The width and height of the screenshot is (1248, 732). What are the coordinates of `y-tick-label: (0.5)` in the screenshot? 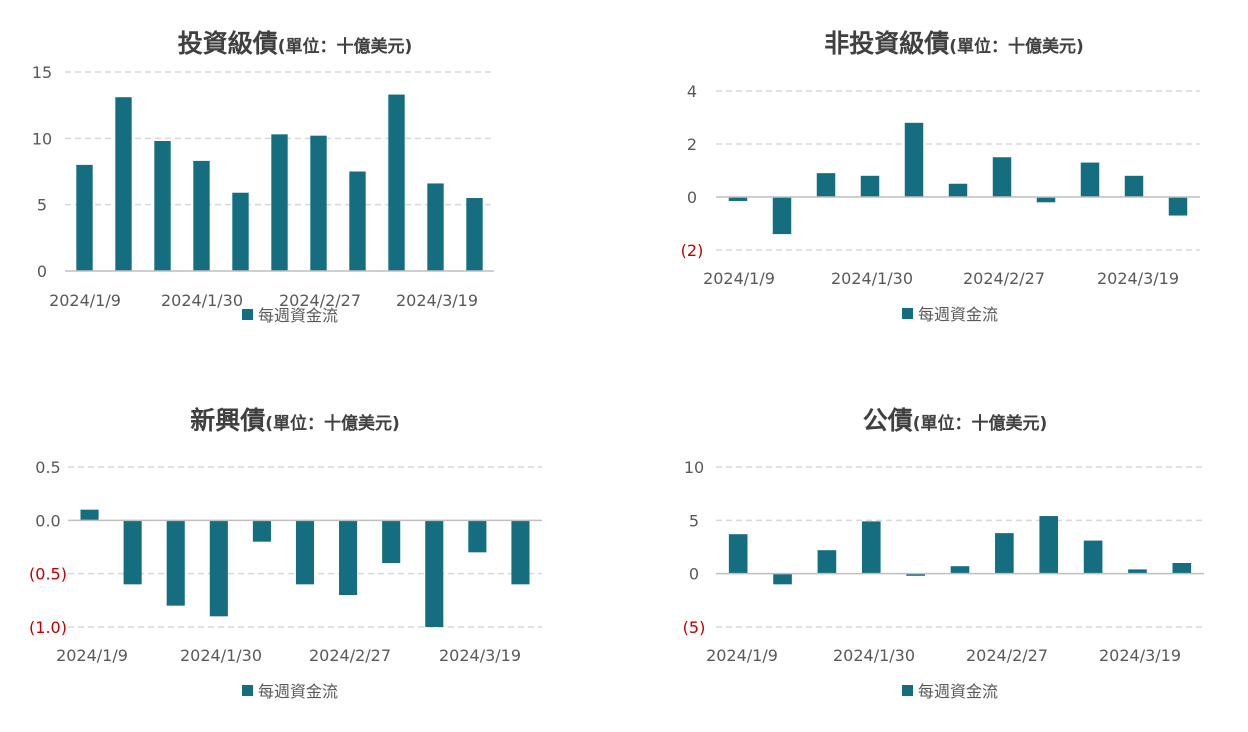 It's located at (48, 574).